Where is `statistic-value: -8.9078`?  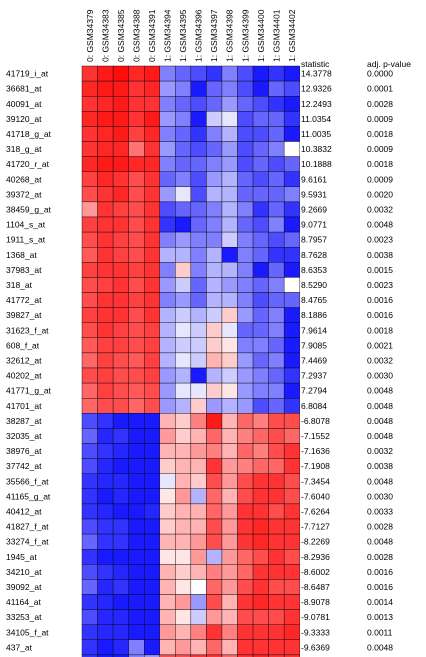
statistic-value: -8.9078 is located at coordinates (315, 602).